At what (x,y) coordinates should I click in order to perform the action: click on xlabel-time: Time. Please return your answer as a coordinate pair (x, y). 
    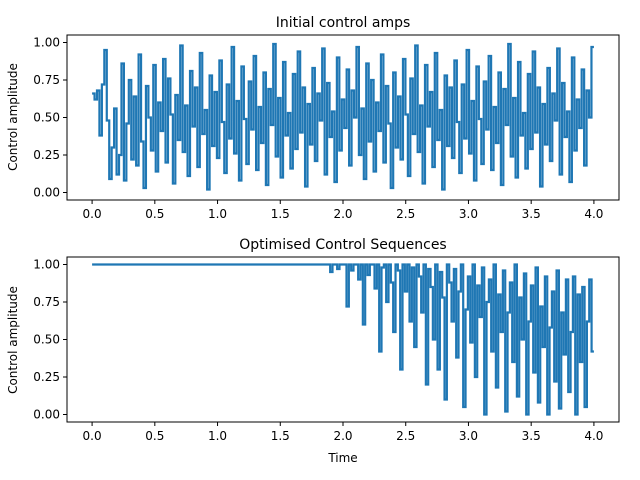
    Looking at the image, I should click on (342, 458).